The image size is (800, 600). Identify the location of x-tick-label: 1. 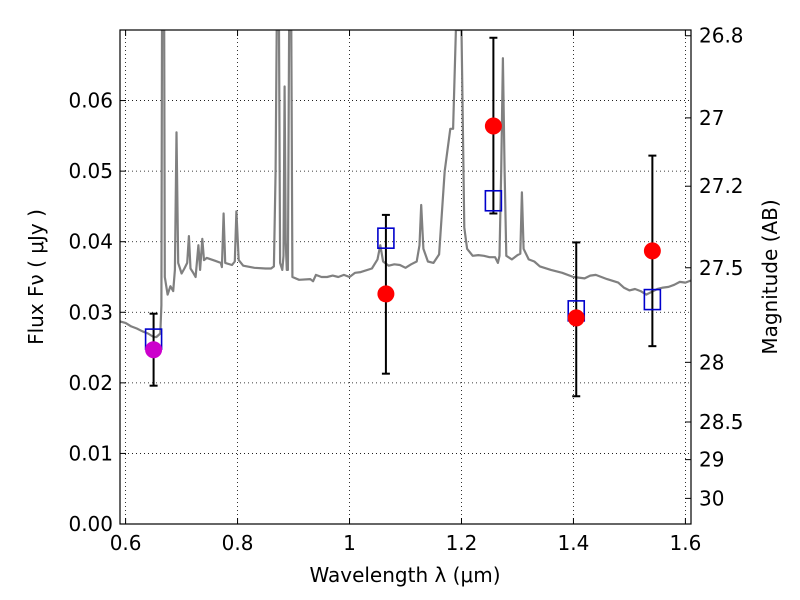
(349, 543).